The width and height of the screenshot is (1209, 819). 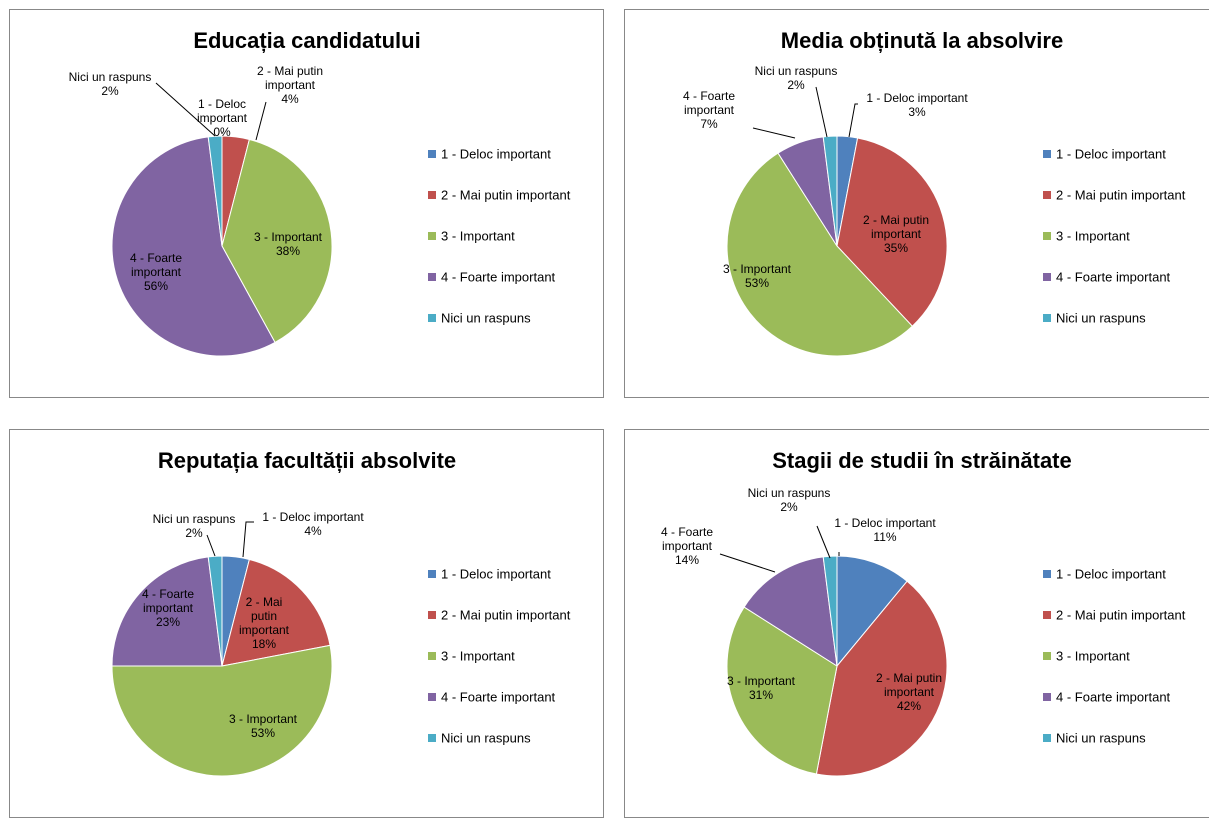 What do you see at coordinates (917, 105) in the screenshot?
I see `data-label: 1 - Deloc important 3%` at bounding box center [917, 105].